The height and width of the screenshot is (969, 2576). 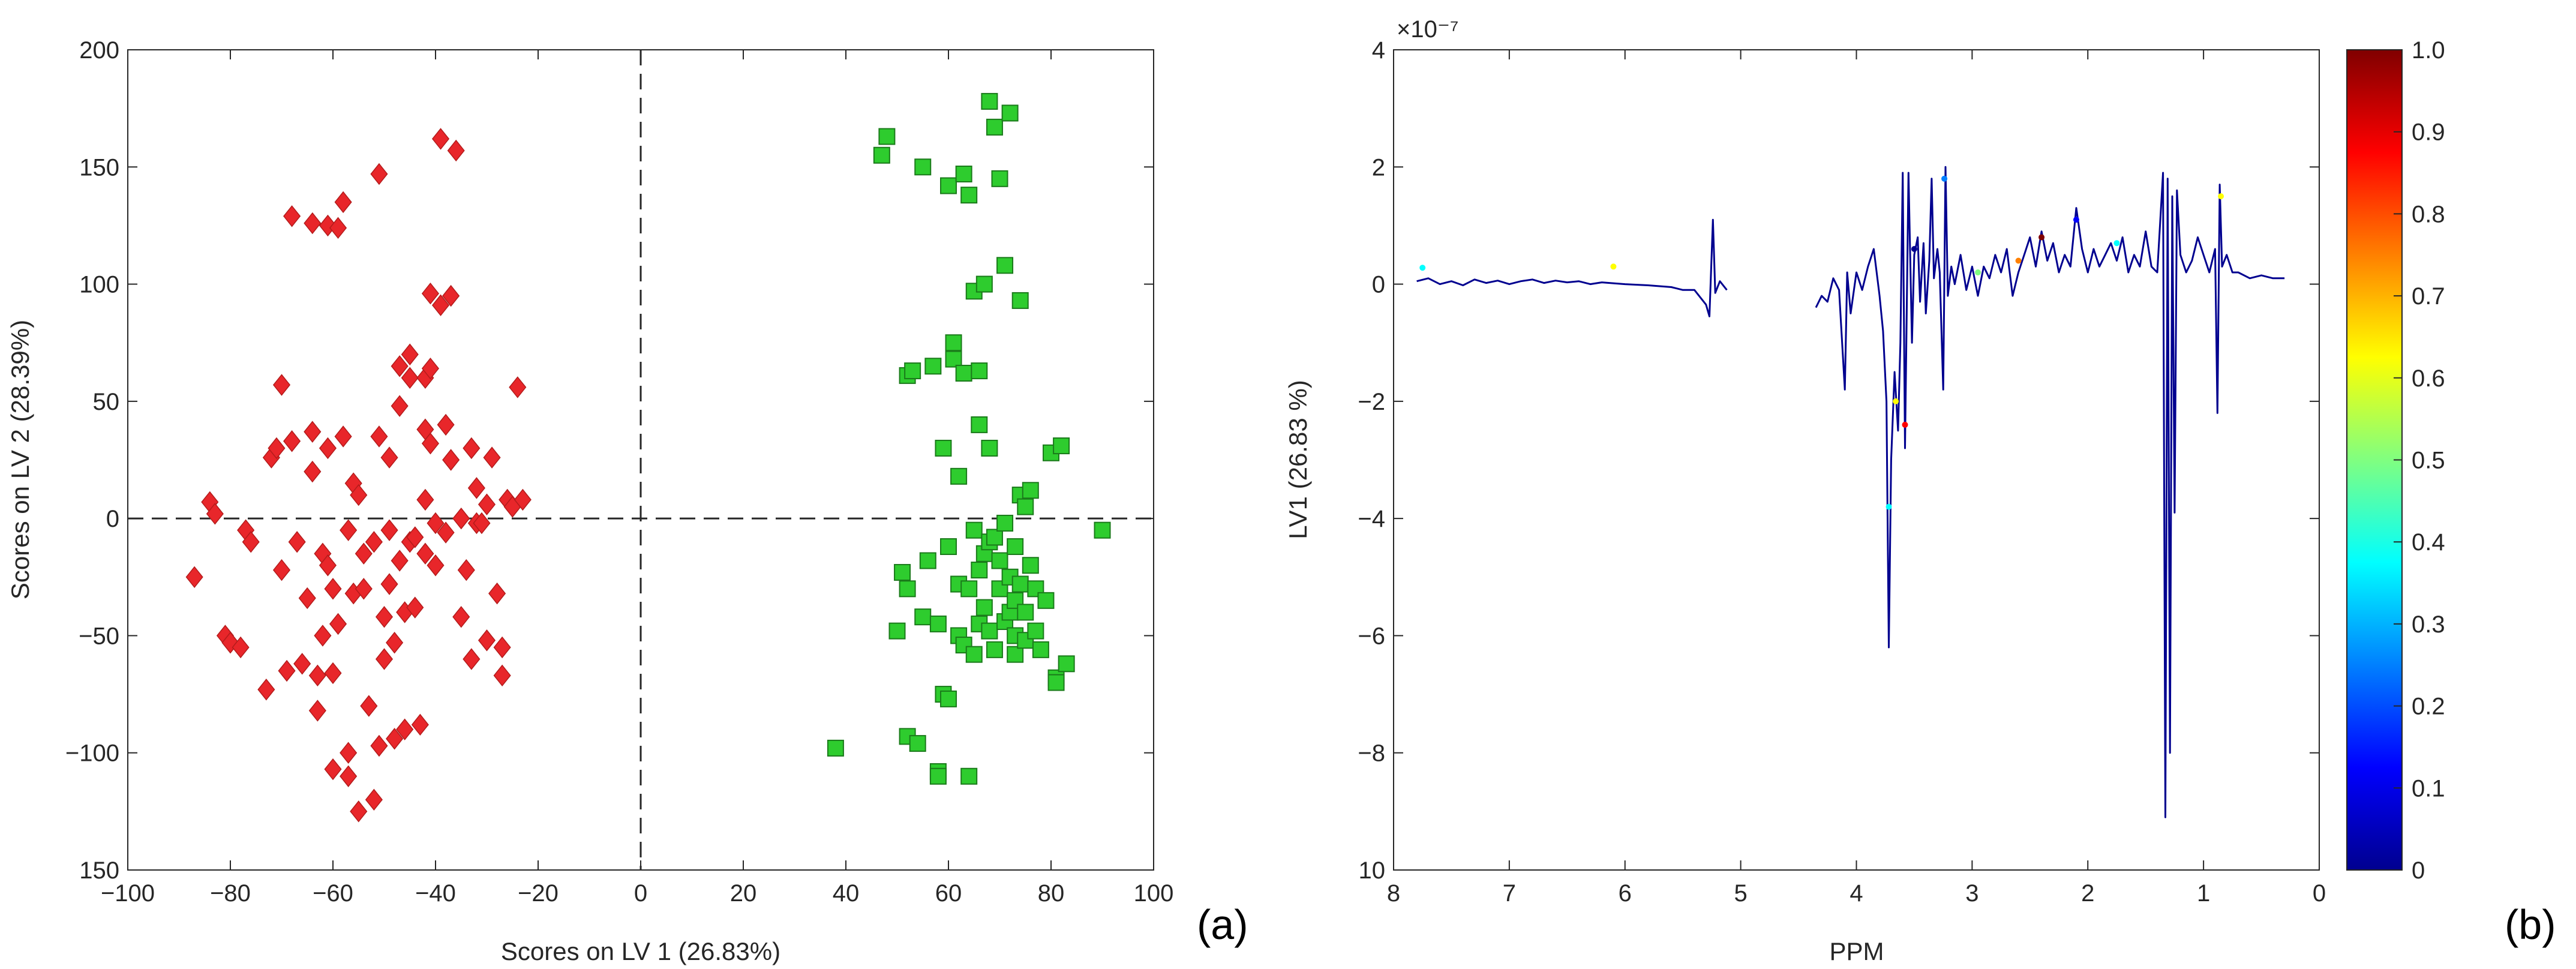 What do you see at coordinates (2428, 214) in the screenshot?
I see `colorbar-tick-label: 0.8` at bounding box center [2428, 214].